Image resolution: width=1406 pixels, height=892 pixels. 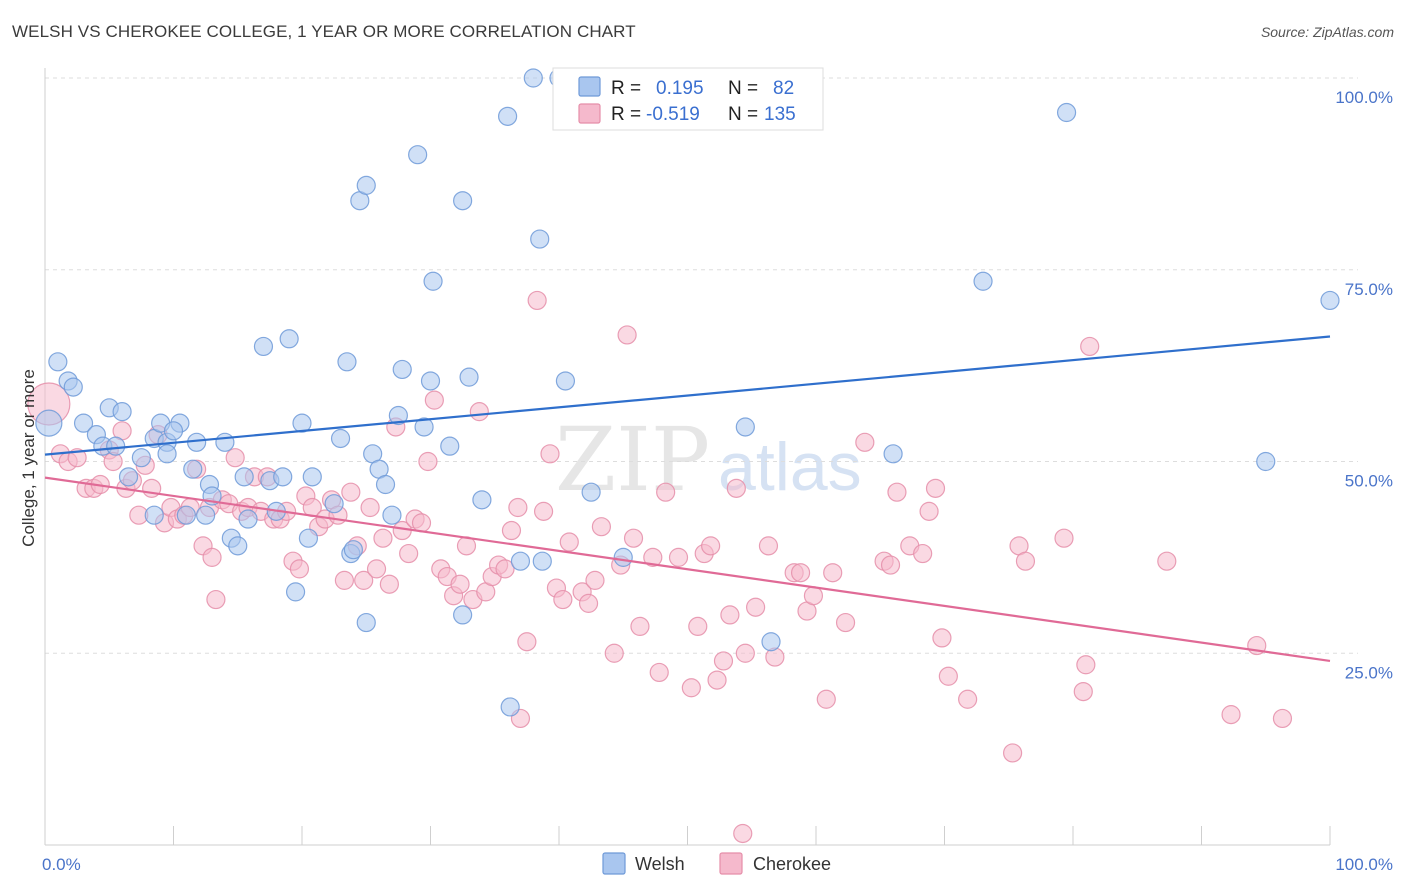 I want to click on legend-cherokee-swatch, so click(x=731, y=863).